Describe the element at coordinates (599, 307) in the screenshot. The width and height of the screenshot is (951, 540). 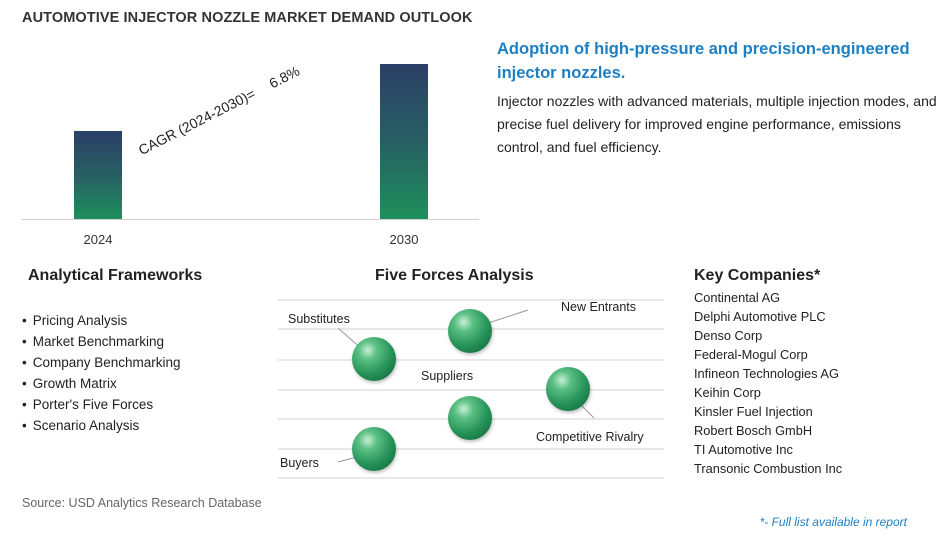
I see `force-label-new-entrants: New Entrants` at that location.